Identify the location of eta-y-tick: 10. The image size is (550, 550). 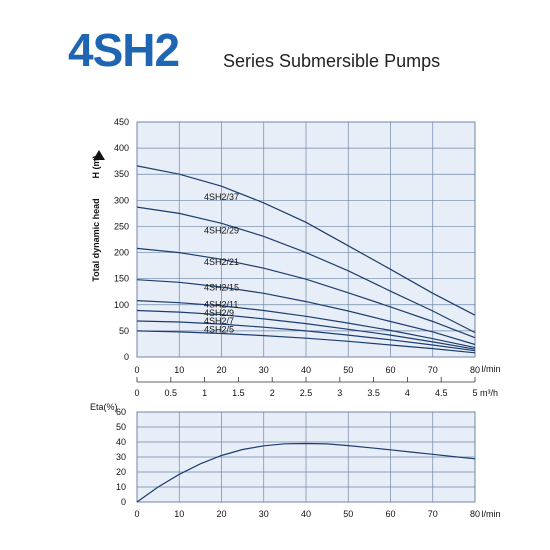
(121, 487).